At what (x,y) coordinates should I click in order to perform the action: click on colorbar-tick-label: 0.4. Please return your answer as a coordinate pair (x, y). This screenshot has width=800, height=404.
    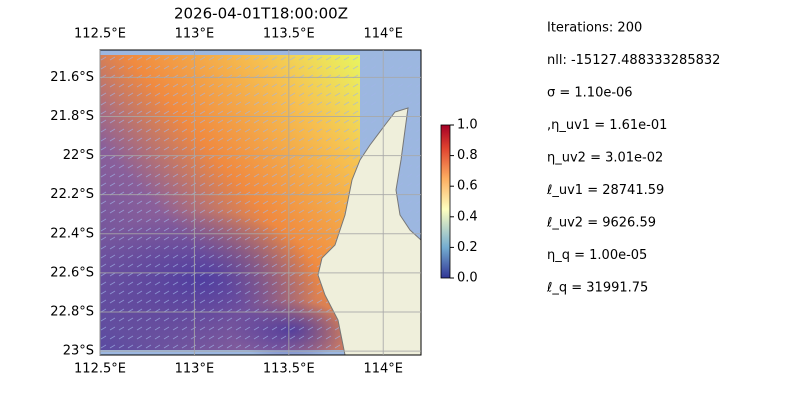
    Looking at the image, I should click on (467, 216).